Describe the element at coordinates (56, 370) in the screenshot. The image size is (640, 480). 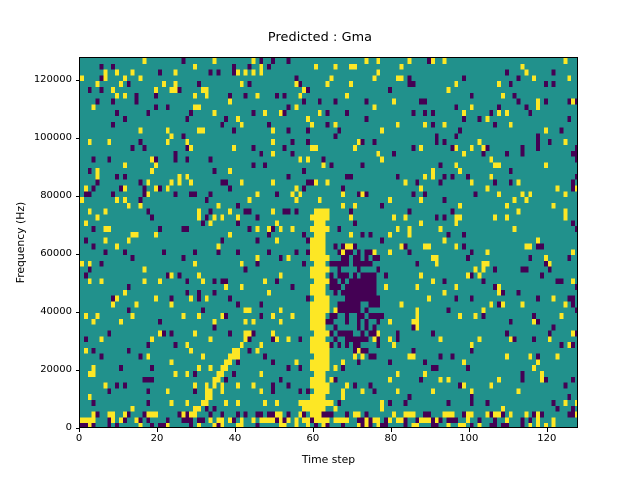
I see `y-tick-label: 20000` at that location.